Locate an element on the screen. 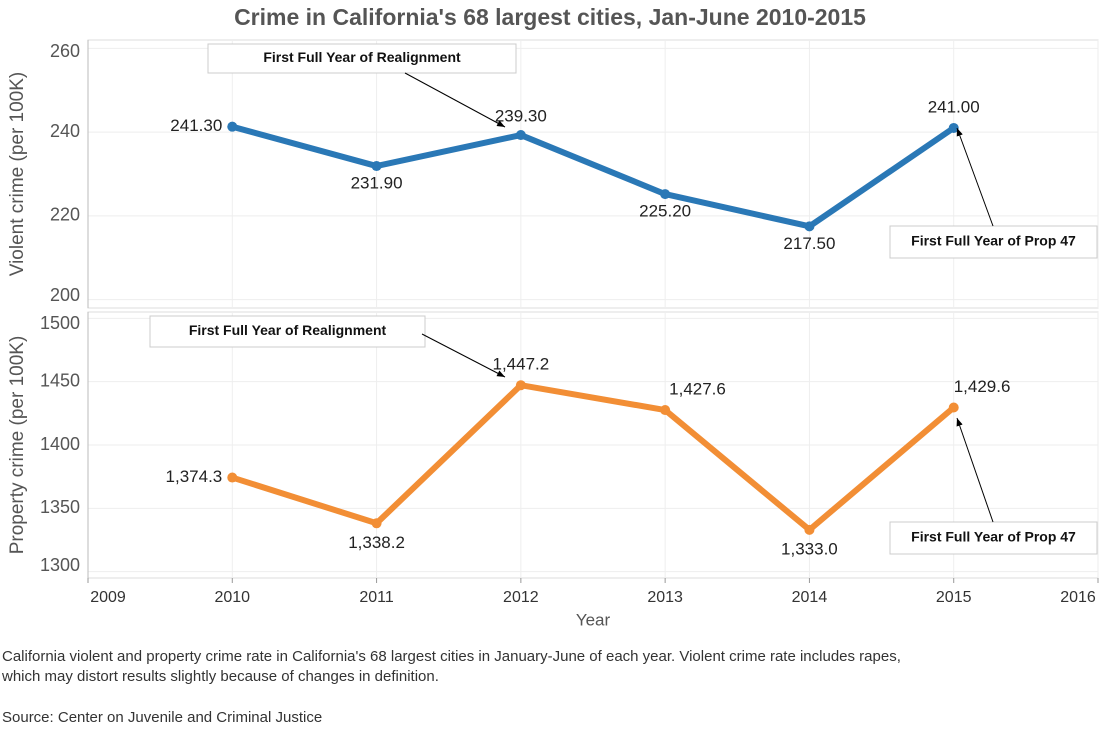 Image resolution: width=1100 pixels, height=749 pixels. x-tick-label: 2014 is located at coordinates (810, 597).